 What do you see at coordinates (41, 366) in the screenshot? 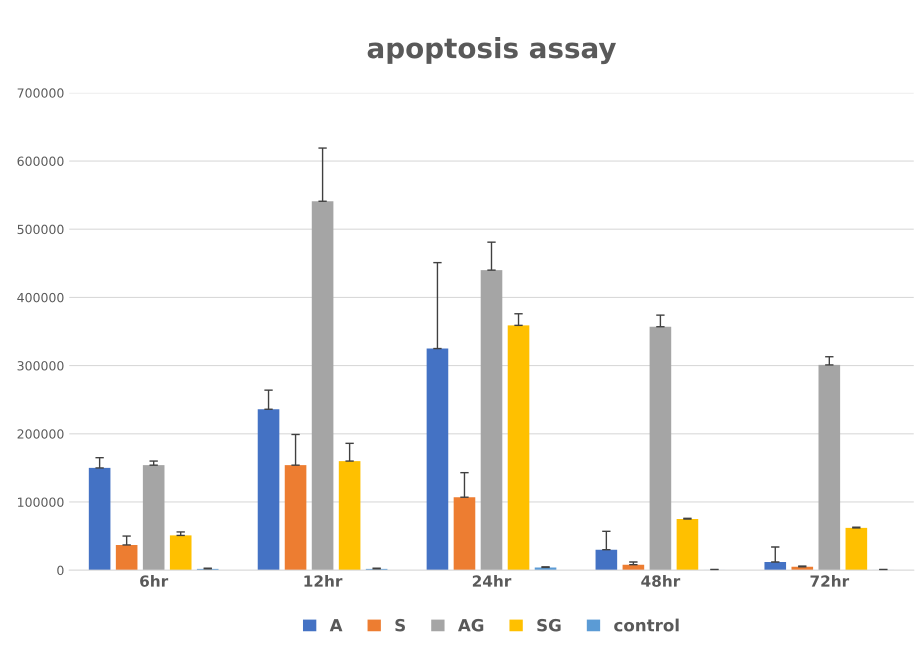
I see `y-tick-label: 300000` at bounding box center [41, 366].